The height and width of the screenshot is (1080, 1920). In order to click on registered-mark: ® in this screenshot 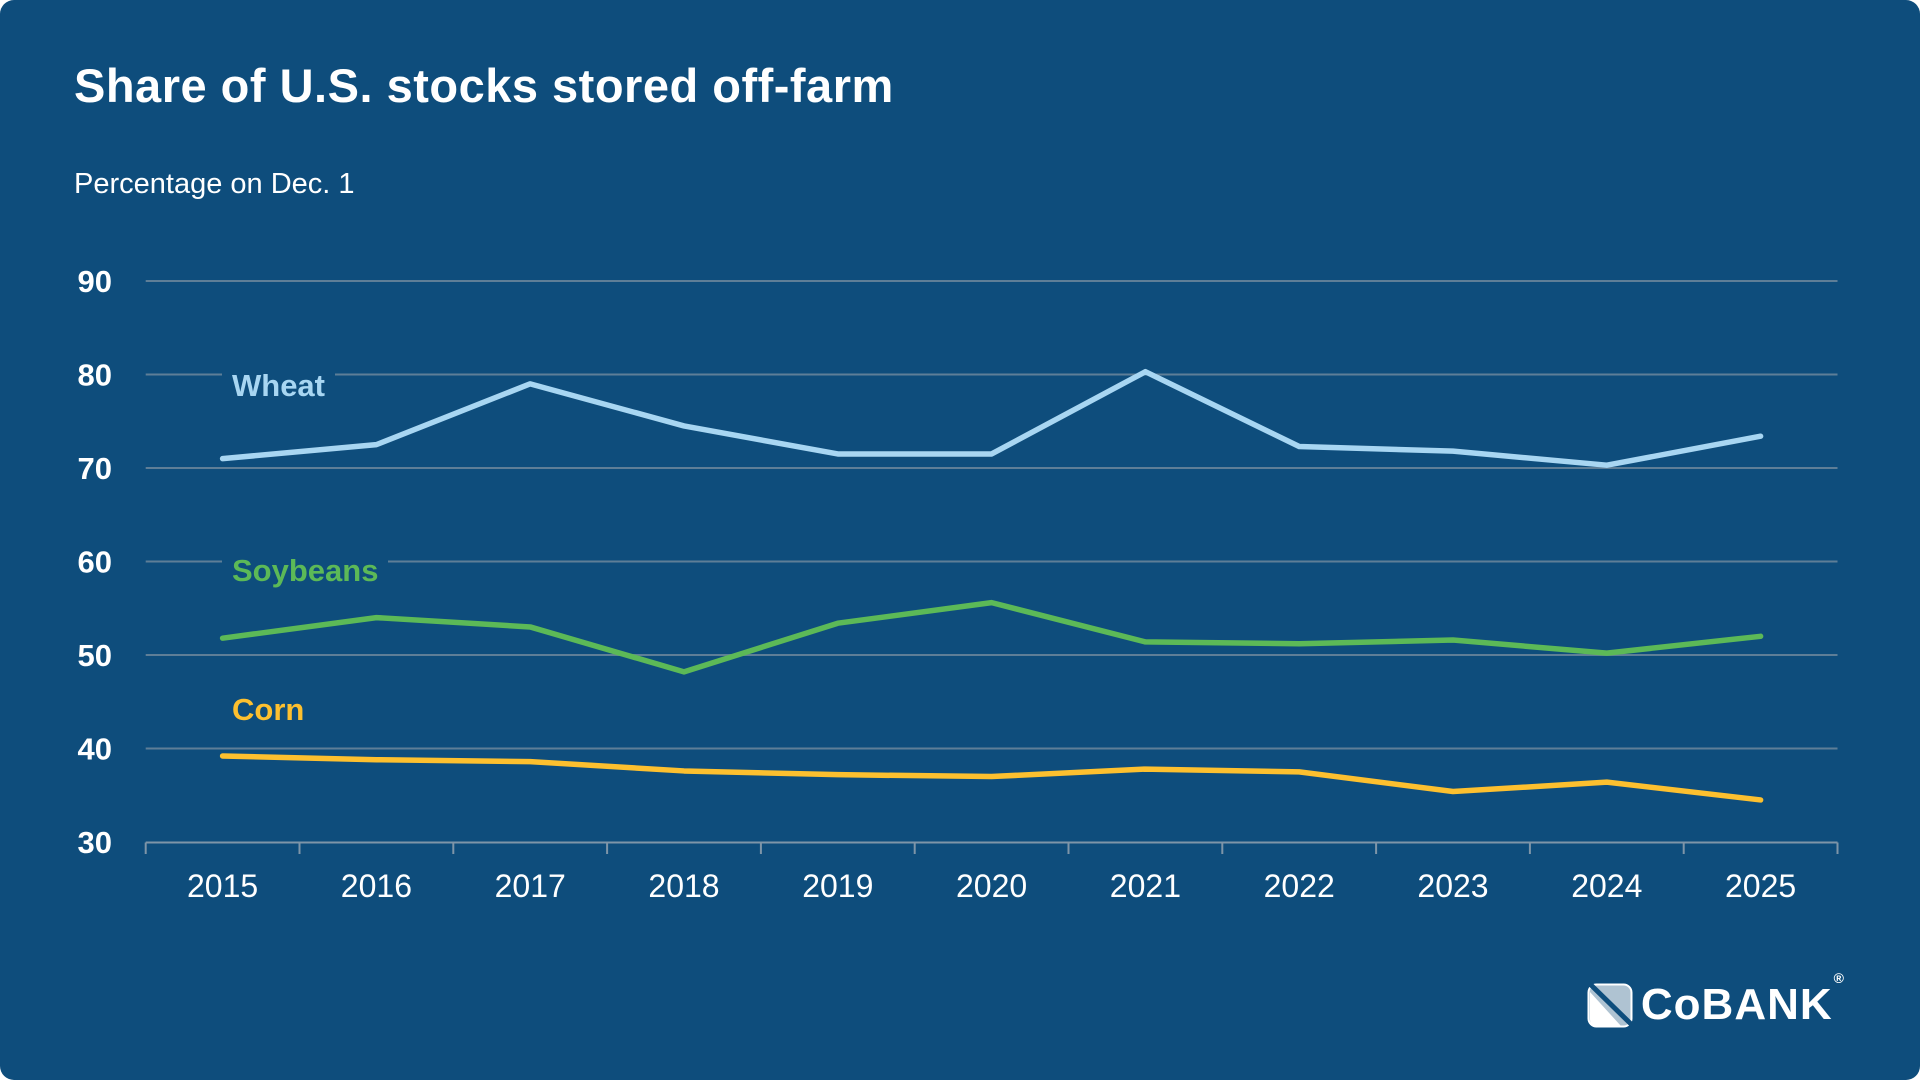, I will do `click(1839, 978)`.